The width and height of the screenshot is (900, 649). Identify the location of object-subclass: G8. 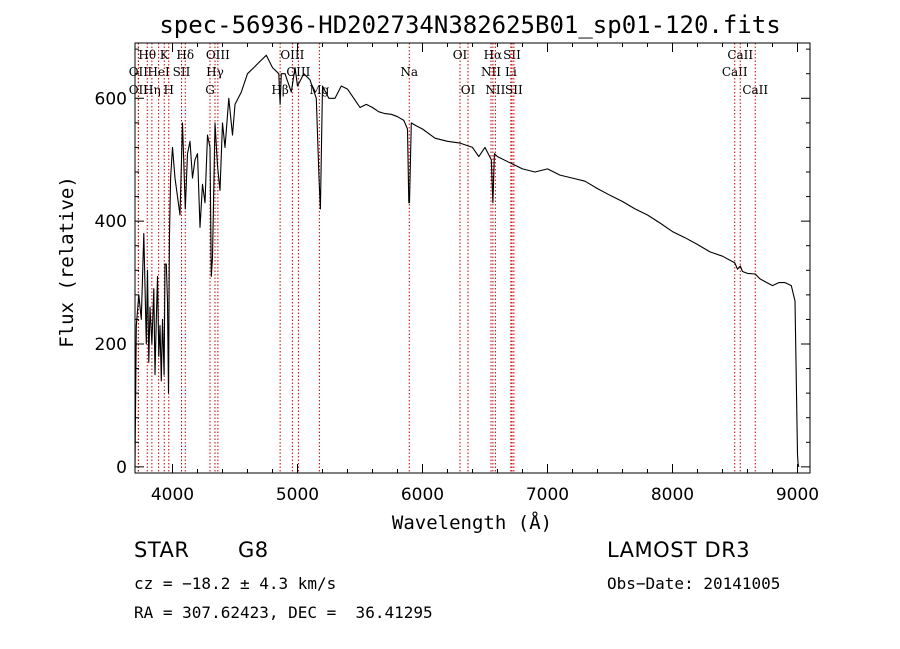
(253, 550).